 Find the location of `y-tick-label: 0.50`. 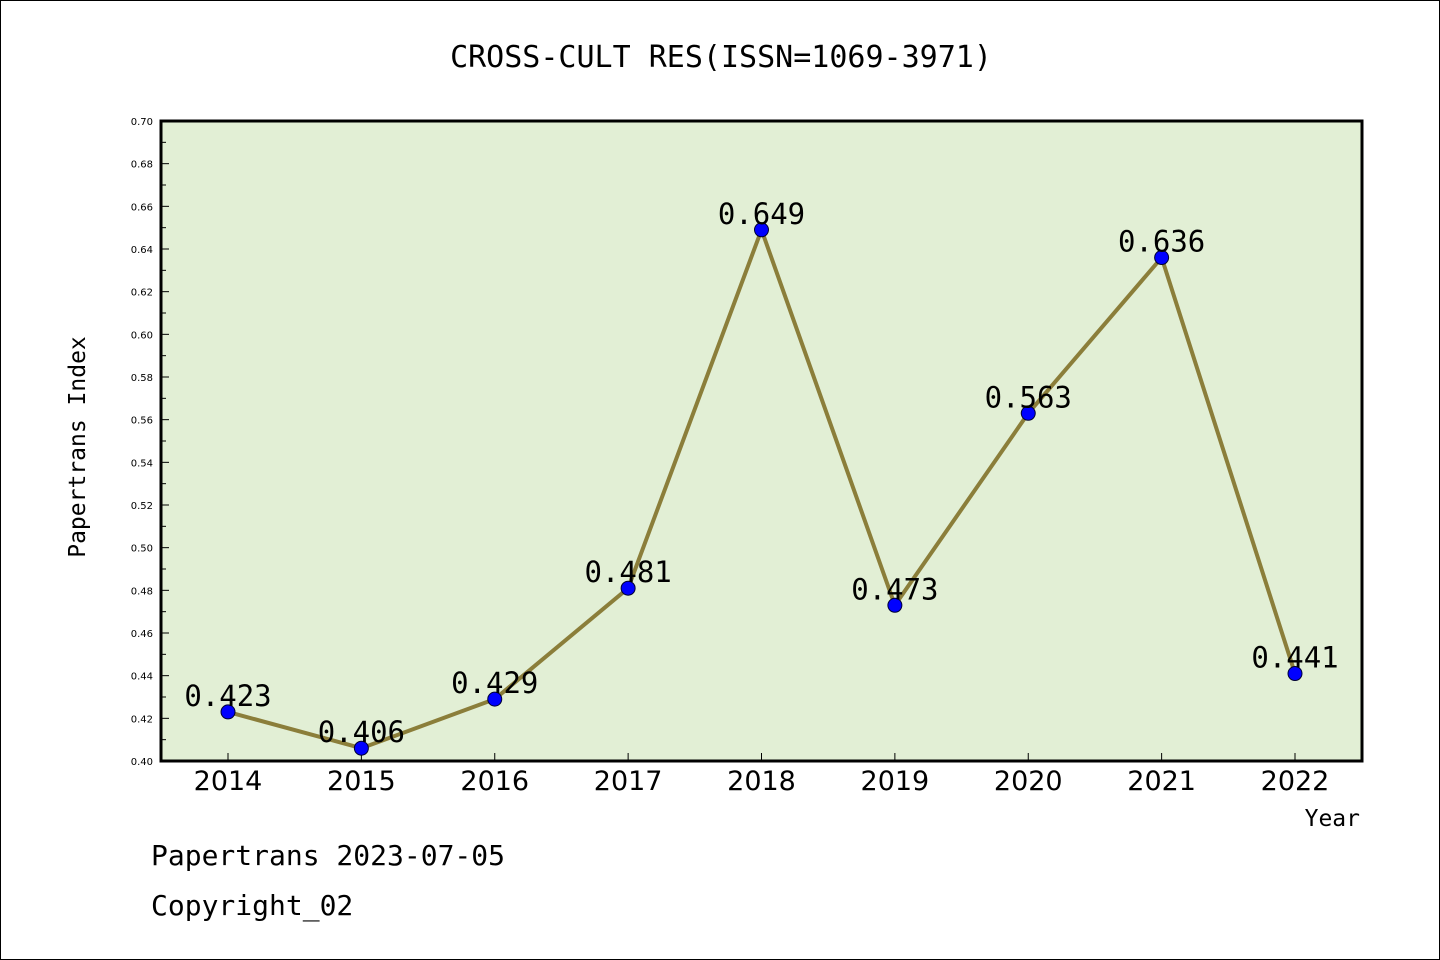

y-tick-label: 0.50 is located at coordinates (142, 549).